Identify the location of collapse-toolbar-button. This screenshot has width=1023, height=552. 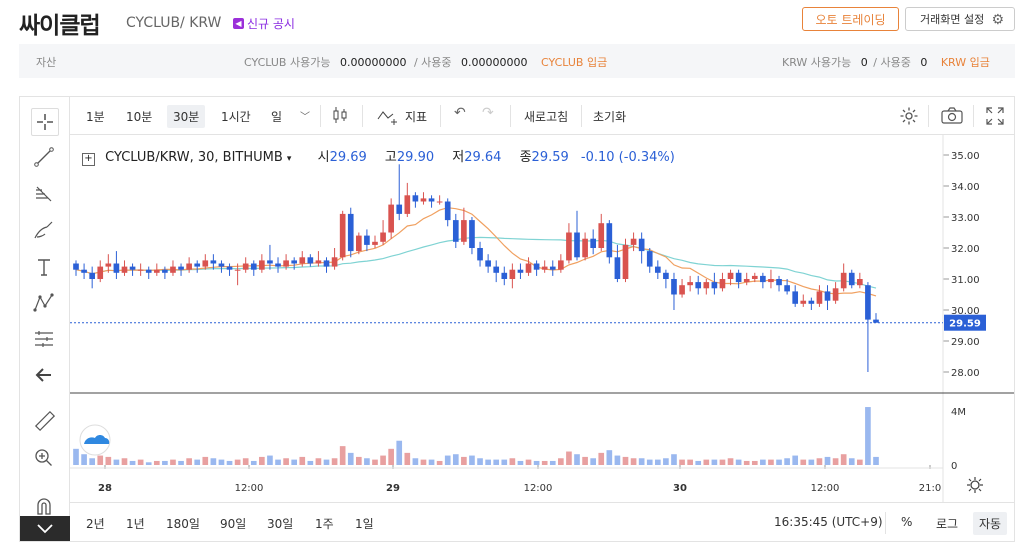
(45, 528).